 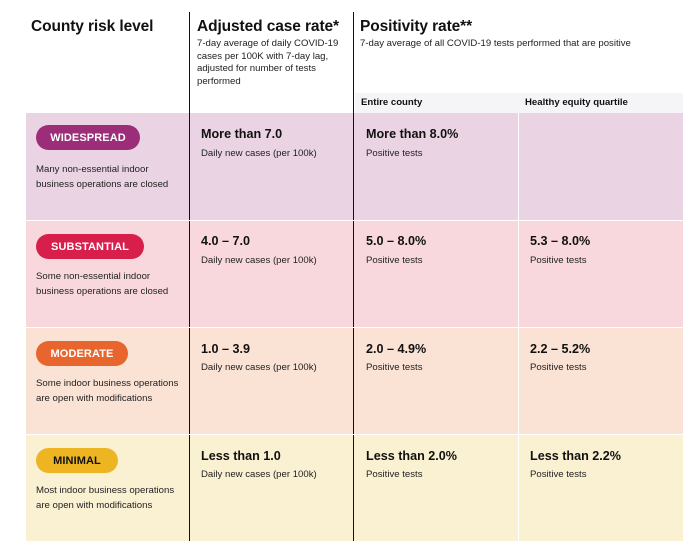 What do you see at coordinates (226, 349) in the screenshot?
I see `moderate-case-value: 1.0 – 3.9` at bounding box center [226, 349].